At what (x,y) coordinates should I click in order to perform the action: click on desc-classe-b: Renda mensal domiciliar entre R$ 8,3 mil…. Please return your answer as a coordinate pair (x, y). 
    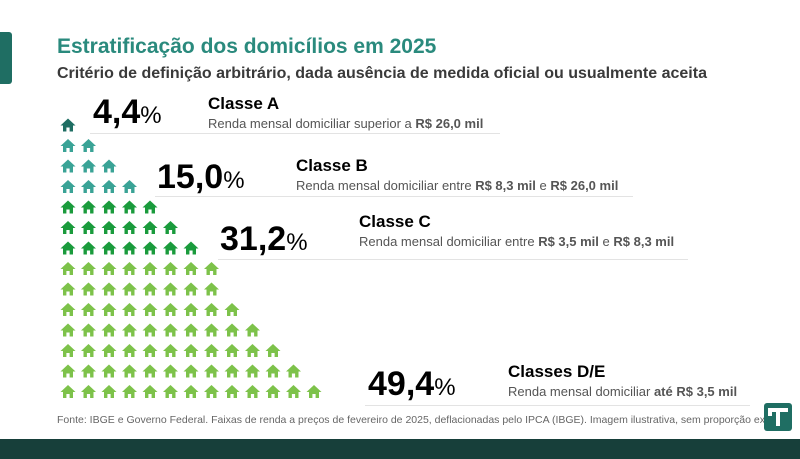
    Looking at the image, I should click on (457, 185).